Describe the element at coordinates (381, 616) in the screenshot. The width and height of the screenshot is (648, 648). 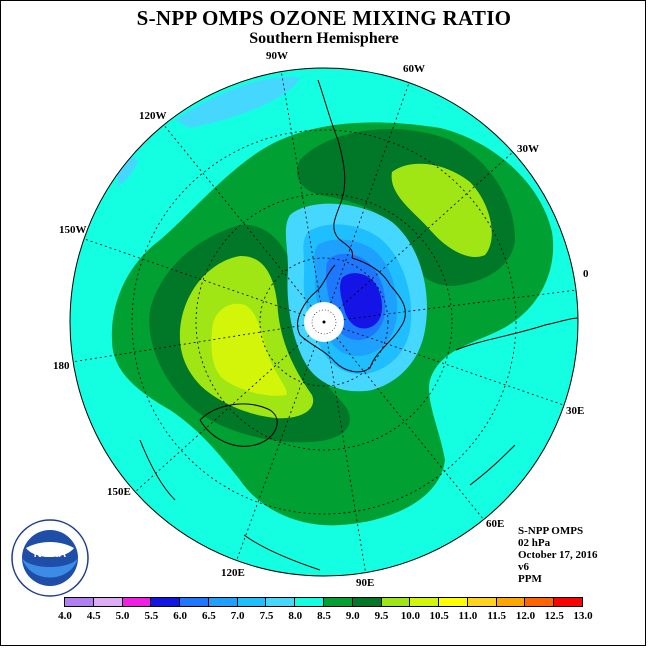
I see `colorbar-label: 9.5` at that location.